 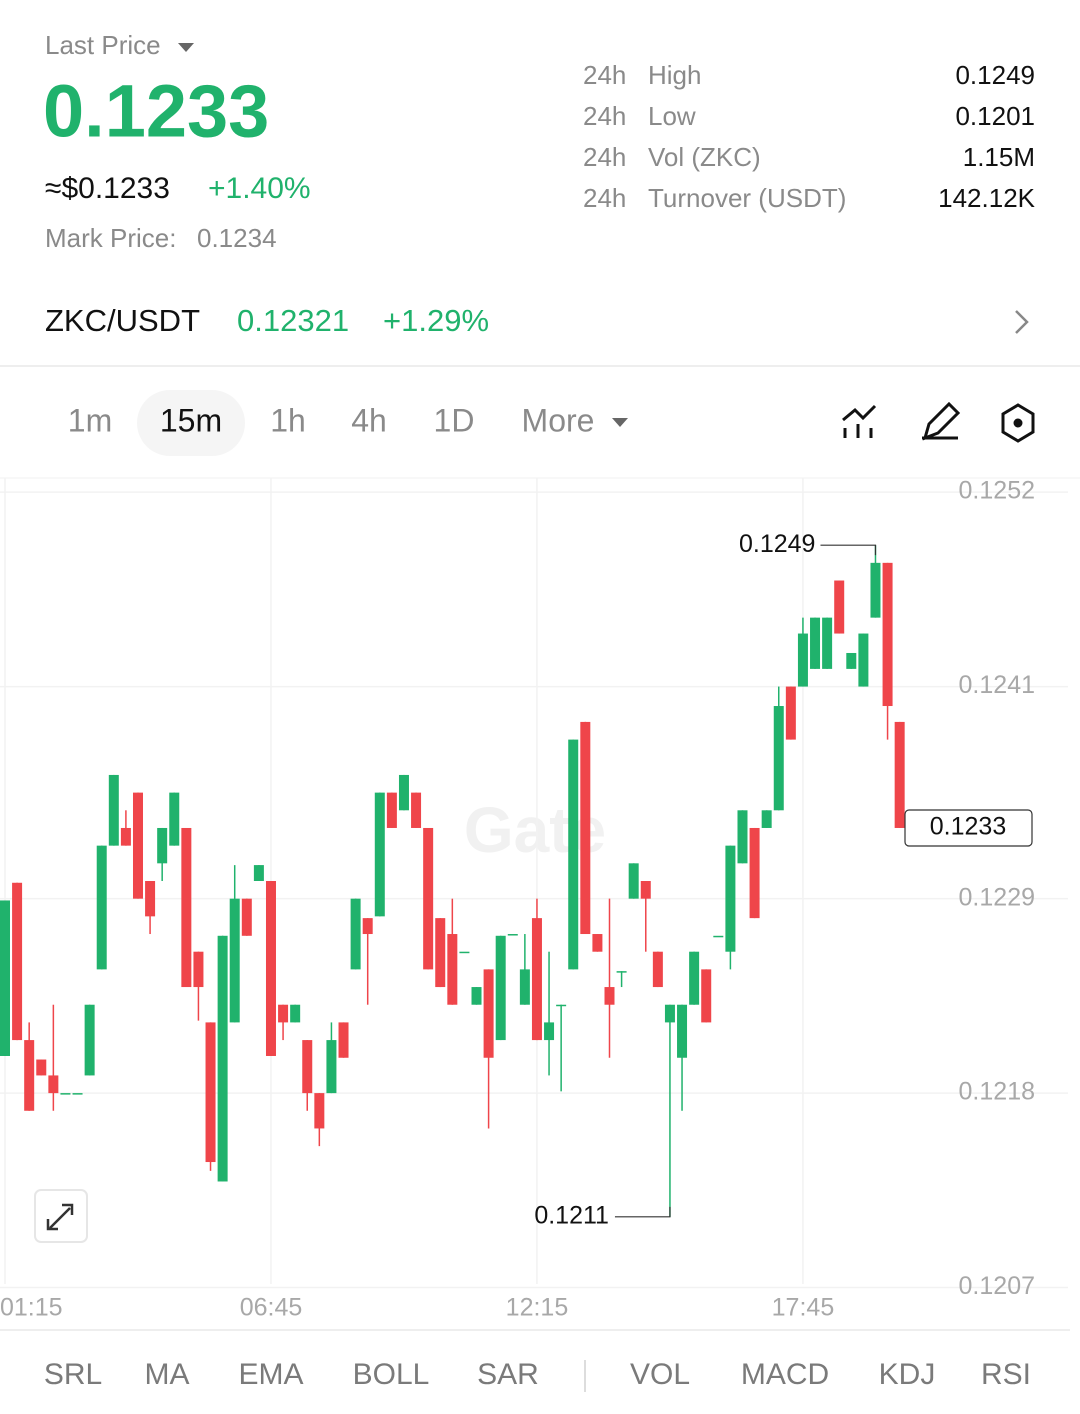 What do you see at coordinates (999, 157) in the screenshot?
I see `stat-value: 1.15M` at bounding box center [999, 157].